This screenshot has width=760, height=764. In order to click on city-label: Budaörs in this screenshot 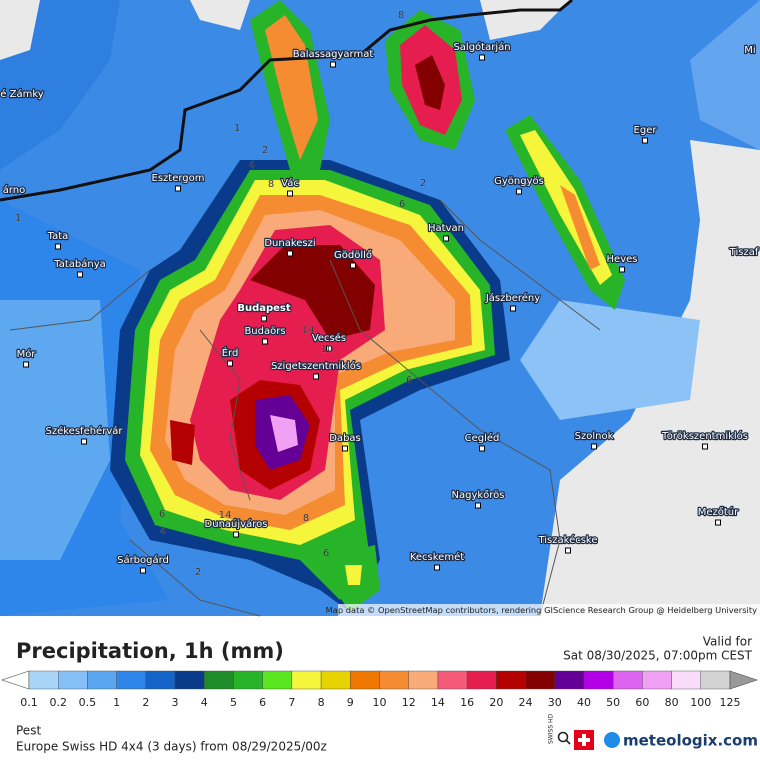, I will do `click(264, 331)`.